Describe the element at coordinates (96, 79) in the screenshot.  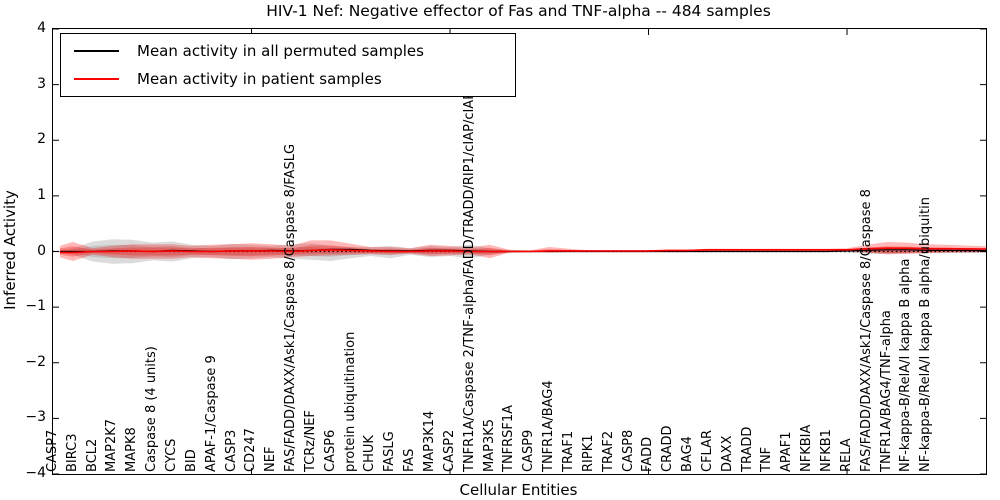
I see `red-line-swatch` at that location.